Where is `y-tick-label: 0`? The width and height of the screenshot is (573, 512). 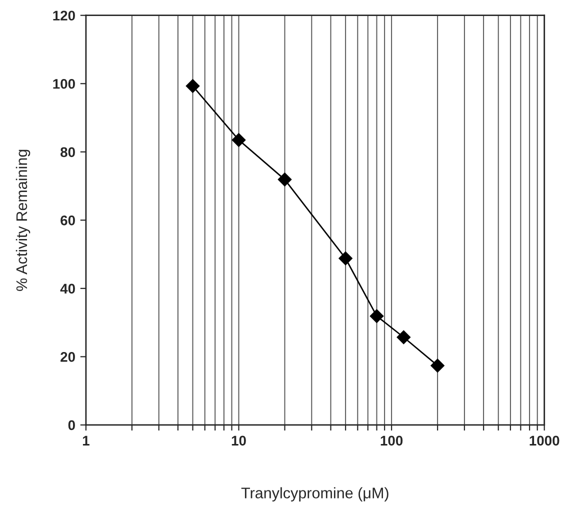
y-tick-label: 0 is located at coordinates (71, 425).